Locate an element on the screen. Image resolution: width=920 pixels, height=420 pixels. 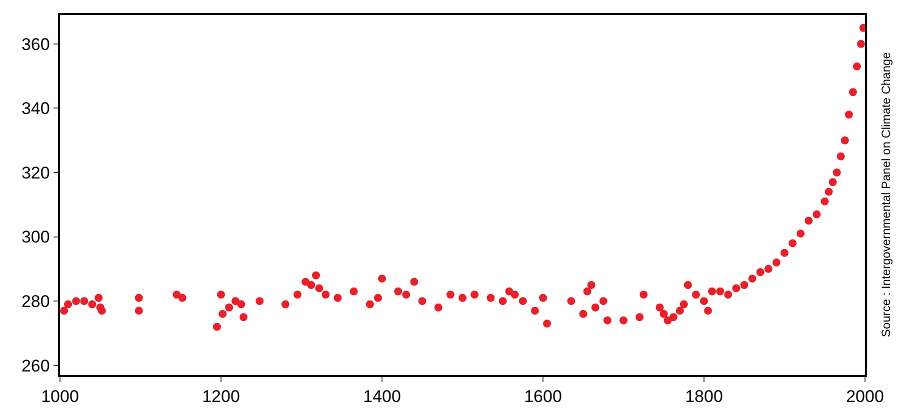
x-tick-label: 1200 is located at coordinates (221, 396).